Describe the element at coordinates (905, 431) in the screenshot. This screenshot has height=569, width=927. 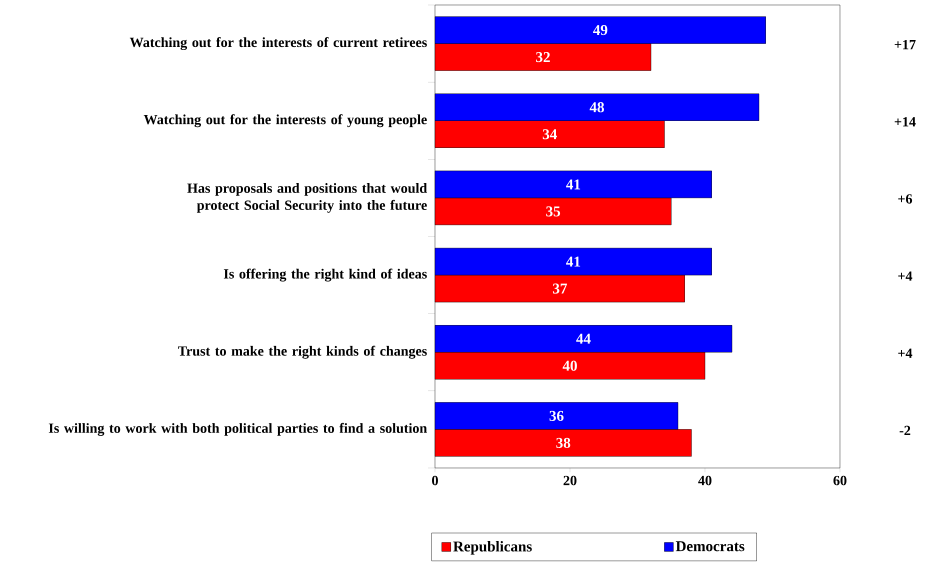
I see `text: -2` at that location.